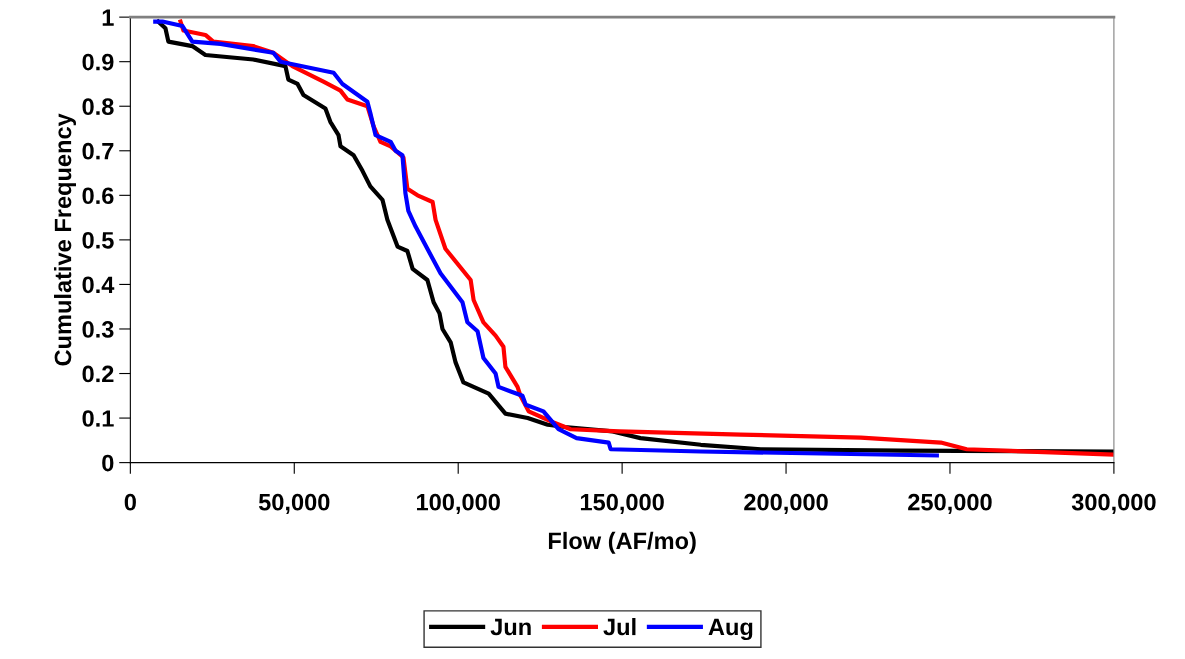  Describe the element at coordinates (458, 503) in the screenshot. I see `x-tick-label: 100,000` at that location.